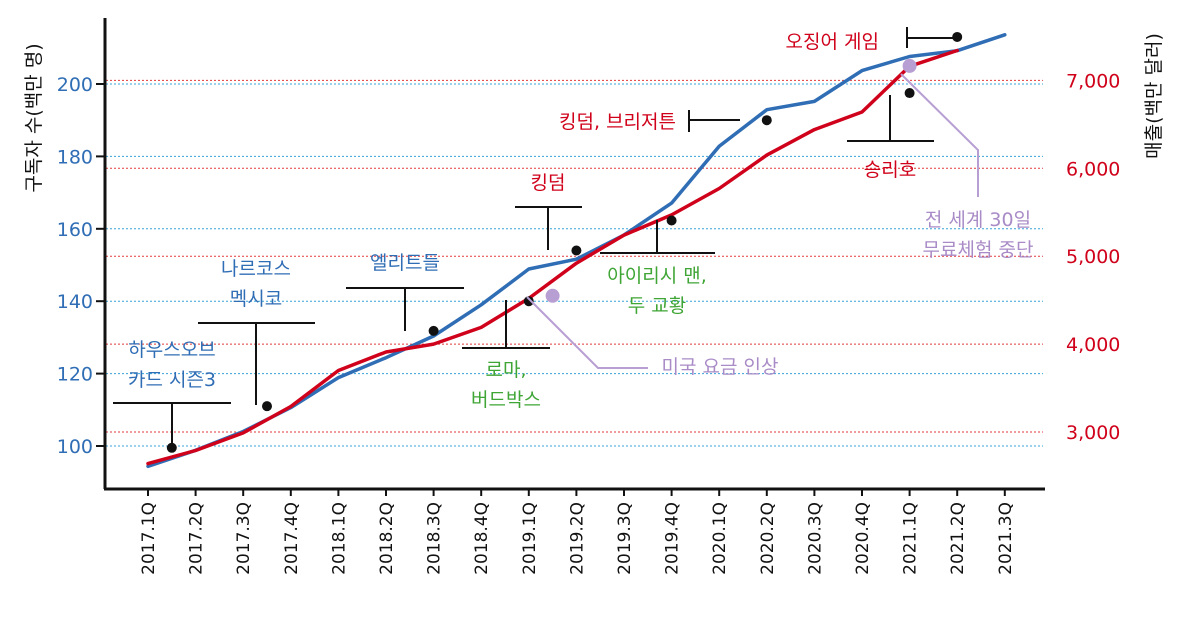 This screenshot has height=635, width=1181. What do you see at coordinates (506, 400) in the screenshot?
I see `annotation-label: 버드박스` at bounding box center [506, 400].